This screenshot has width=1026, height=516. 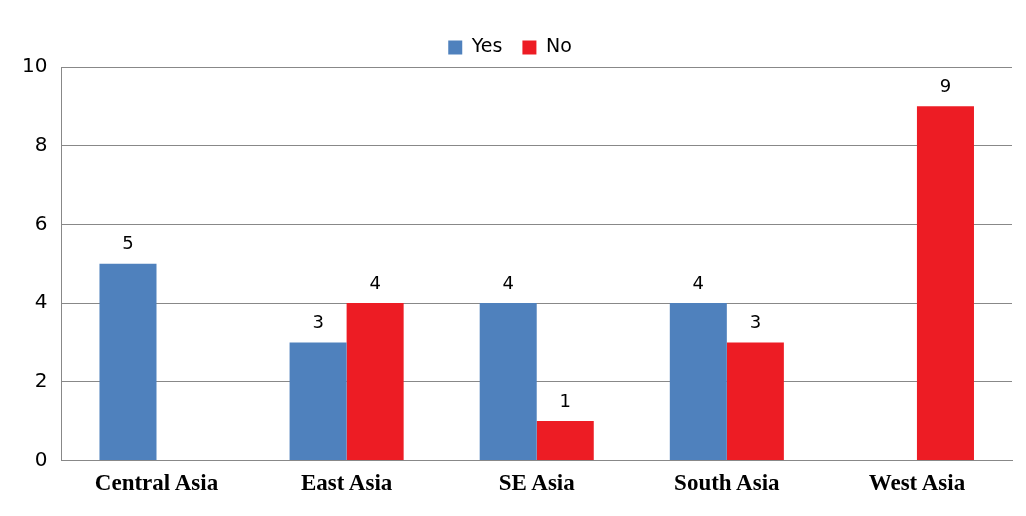 What do you see at coordinates (558, 45) in the screenshot?
I see `legend-label: No` at bounding box center [558, 45].